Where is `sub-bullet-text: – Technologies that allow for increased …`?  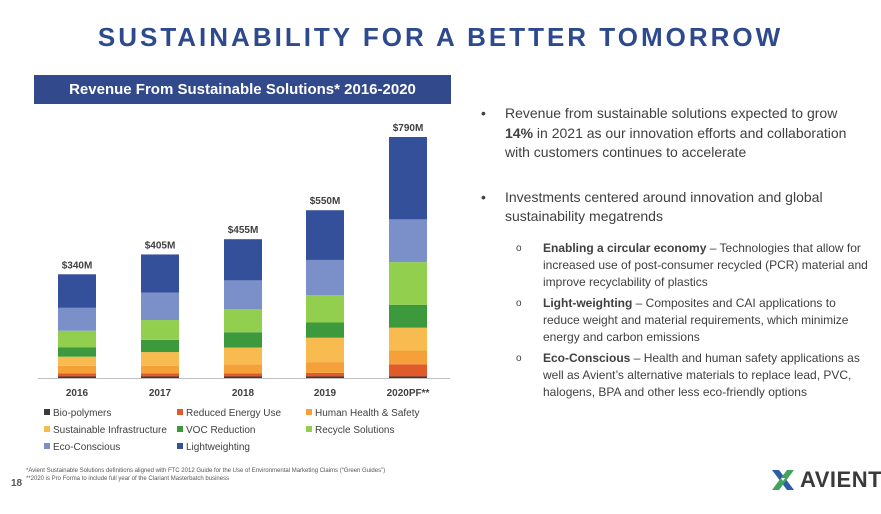
sub-bullet-text: – Technologies that allow for increased … is located at coordinates (705, 264).